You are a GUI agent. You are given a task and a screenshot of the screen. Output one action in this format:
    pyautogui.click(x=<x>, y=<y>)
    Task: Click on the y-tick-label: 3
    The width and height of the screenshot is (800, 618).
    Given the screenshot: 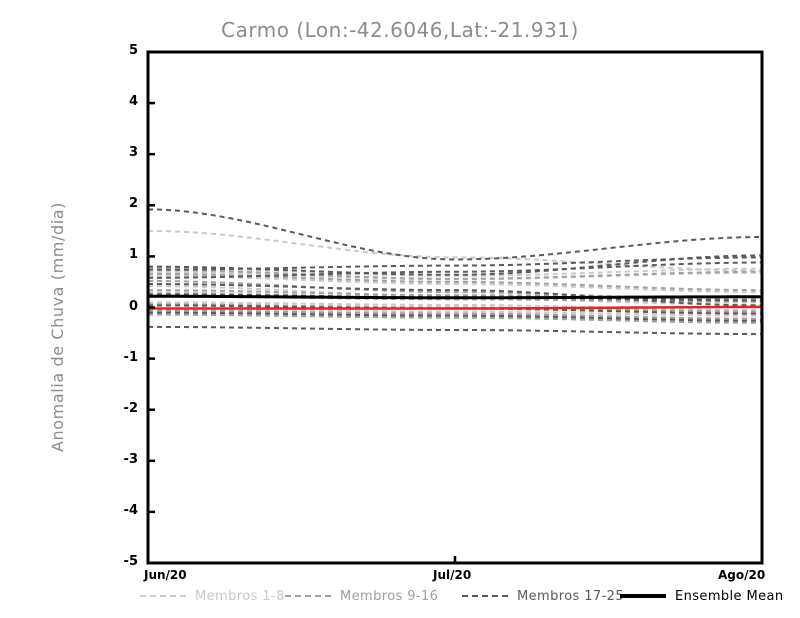 What is the action you would take?
    pyautogui.click(x=133, y=153)
    